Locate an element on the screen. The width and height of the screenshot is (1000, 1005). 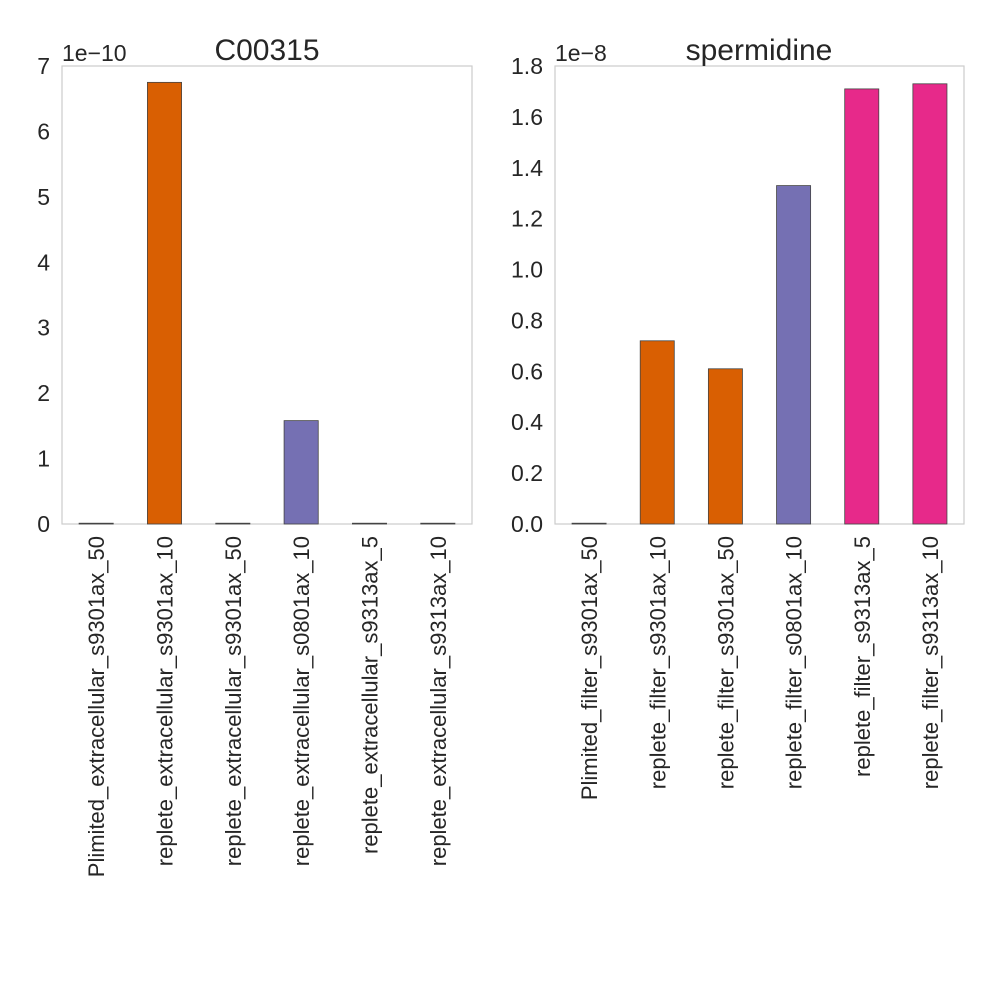
x-tick-label: Plimited_filter_s9301ax_50 is located at coordinates (589, 668).